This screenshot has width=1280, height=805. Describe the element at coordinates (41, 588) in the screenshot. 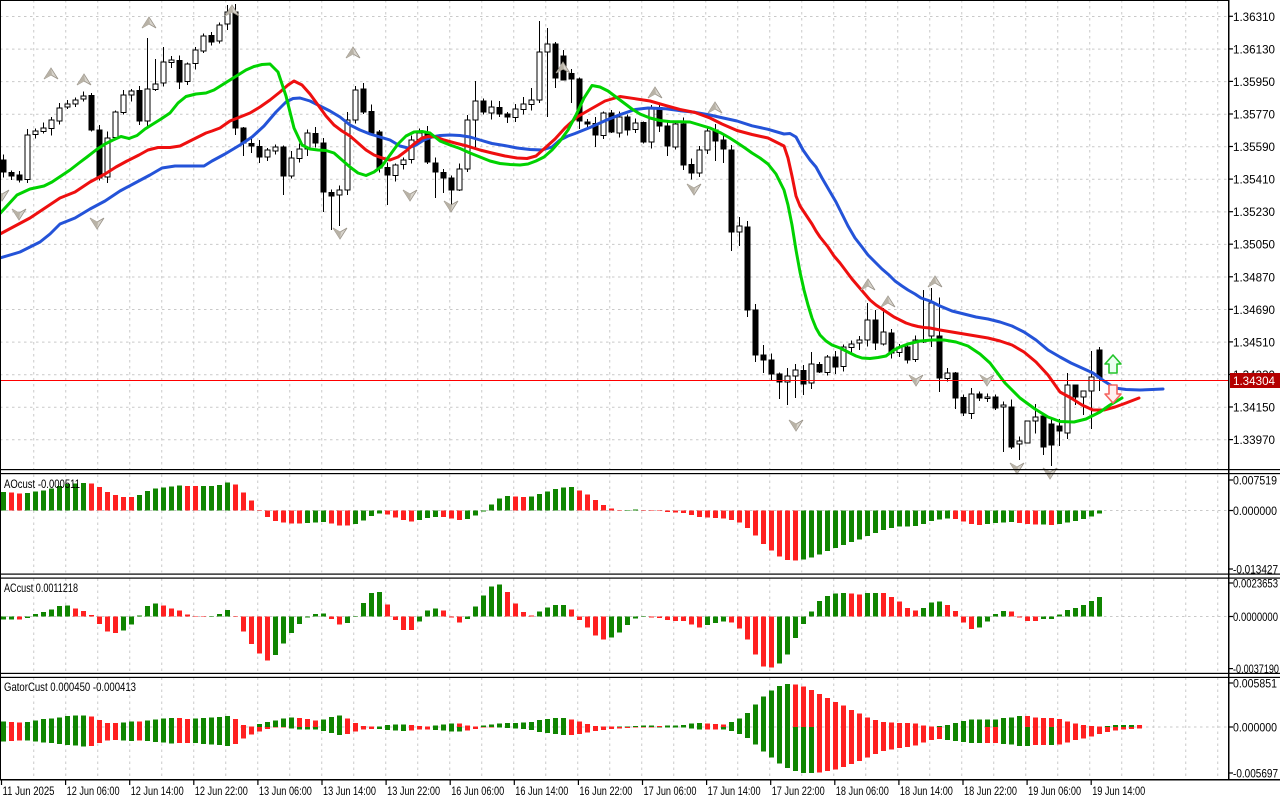

I see `svg-text: ACcust 0.0011218` at that location.